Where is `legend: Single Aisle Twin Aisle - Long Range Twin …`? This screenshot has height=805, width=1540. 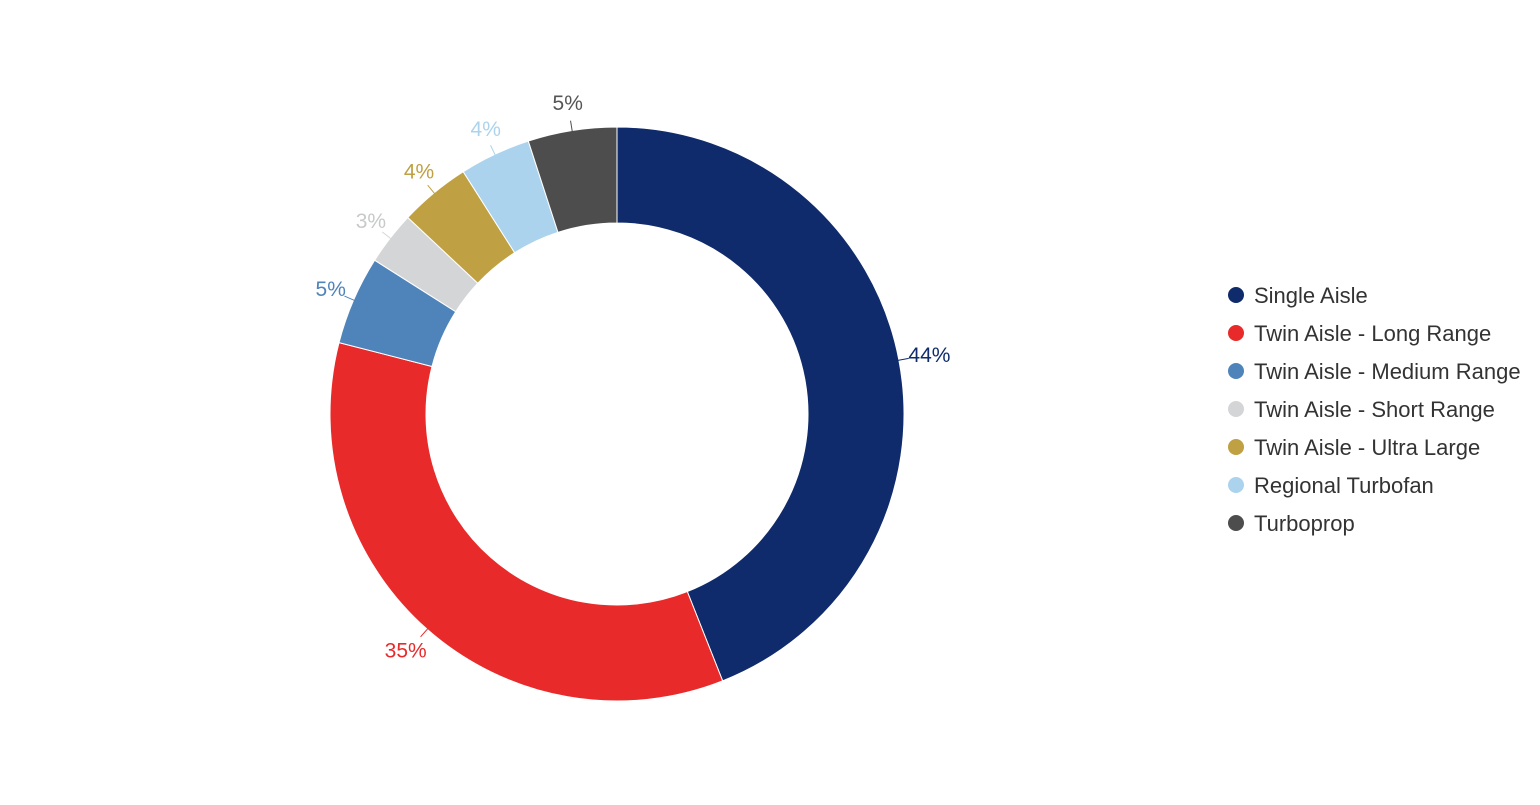
legend: Single Aisle Twin Aisle - Long Range Twin … is located at coordinates (1374, 409).